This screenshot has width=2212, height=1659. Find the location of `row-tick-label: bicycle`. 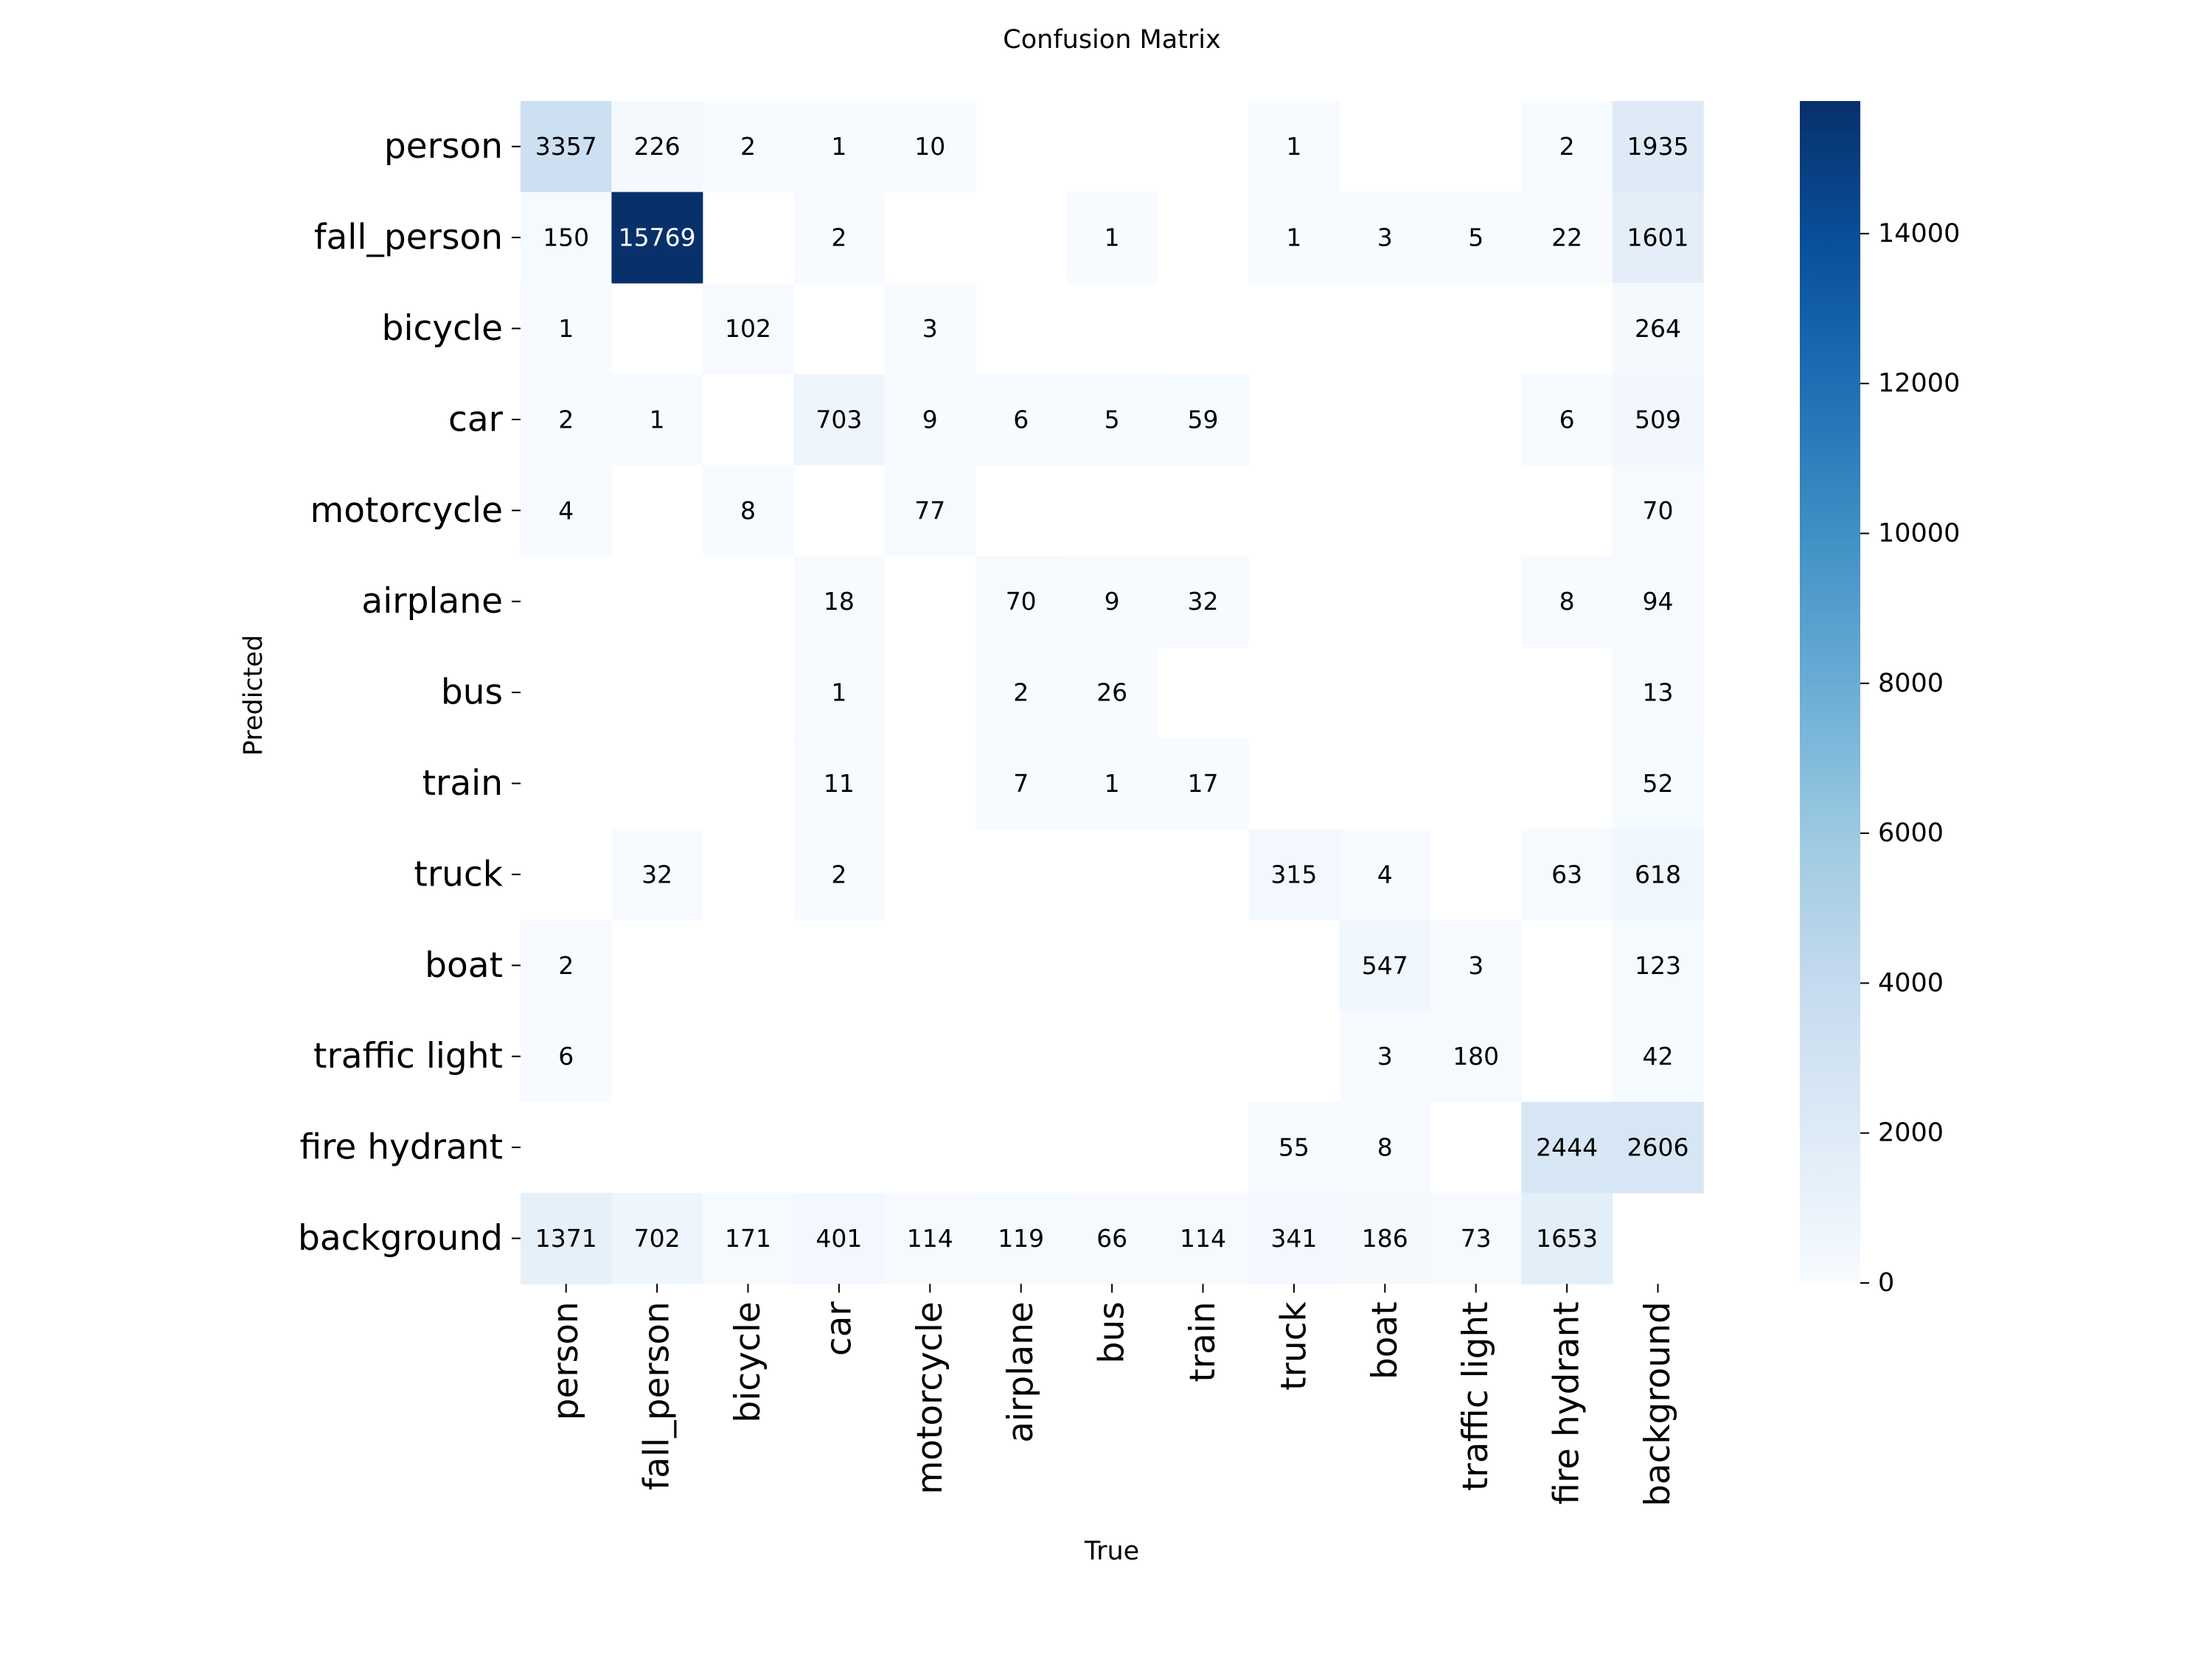

row-tick-label: bicycle is located at coordinates (442, 328).